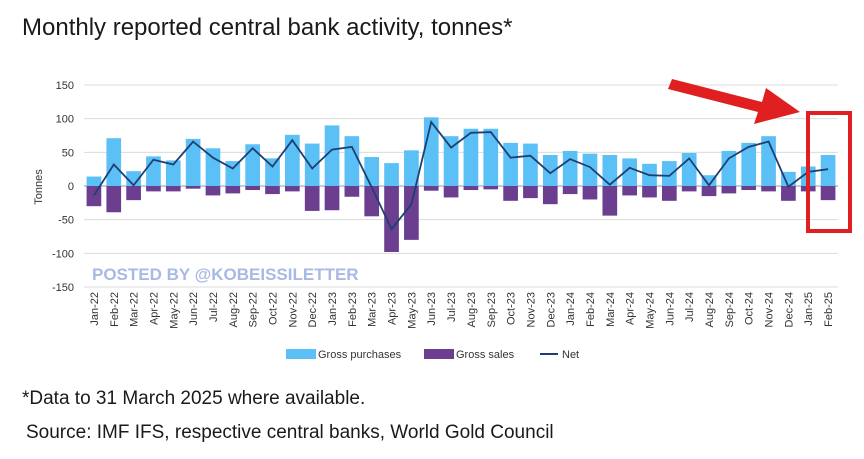 The width and height of the screenshot is (864, 459). What do you see at coordinates (611, 309) in the screenshot?
I see `x-tick-label: Mar-24` at bounding box center [611, 309].